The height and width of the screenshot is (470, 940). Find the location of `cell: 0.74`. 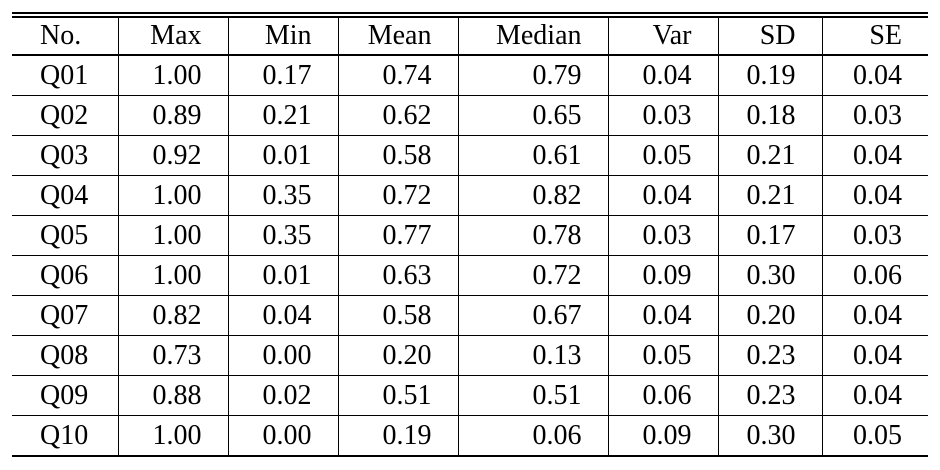

cell: 0.74 is located at coordinates (397, 75).